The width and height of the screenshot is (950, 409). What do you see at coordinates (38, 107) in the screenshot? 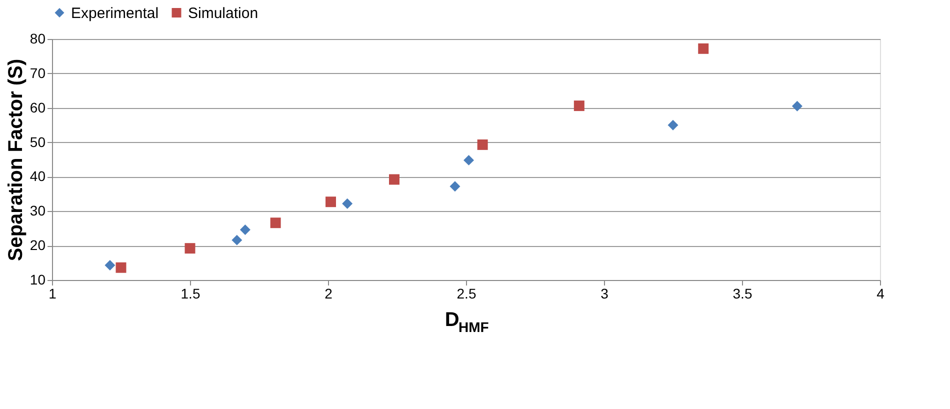
I see `y-tick-label: 60` at bounding box center [38, 107].